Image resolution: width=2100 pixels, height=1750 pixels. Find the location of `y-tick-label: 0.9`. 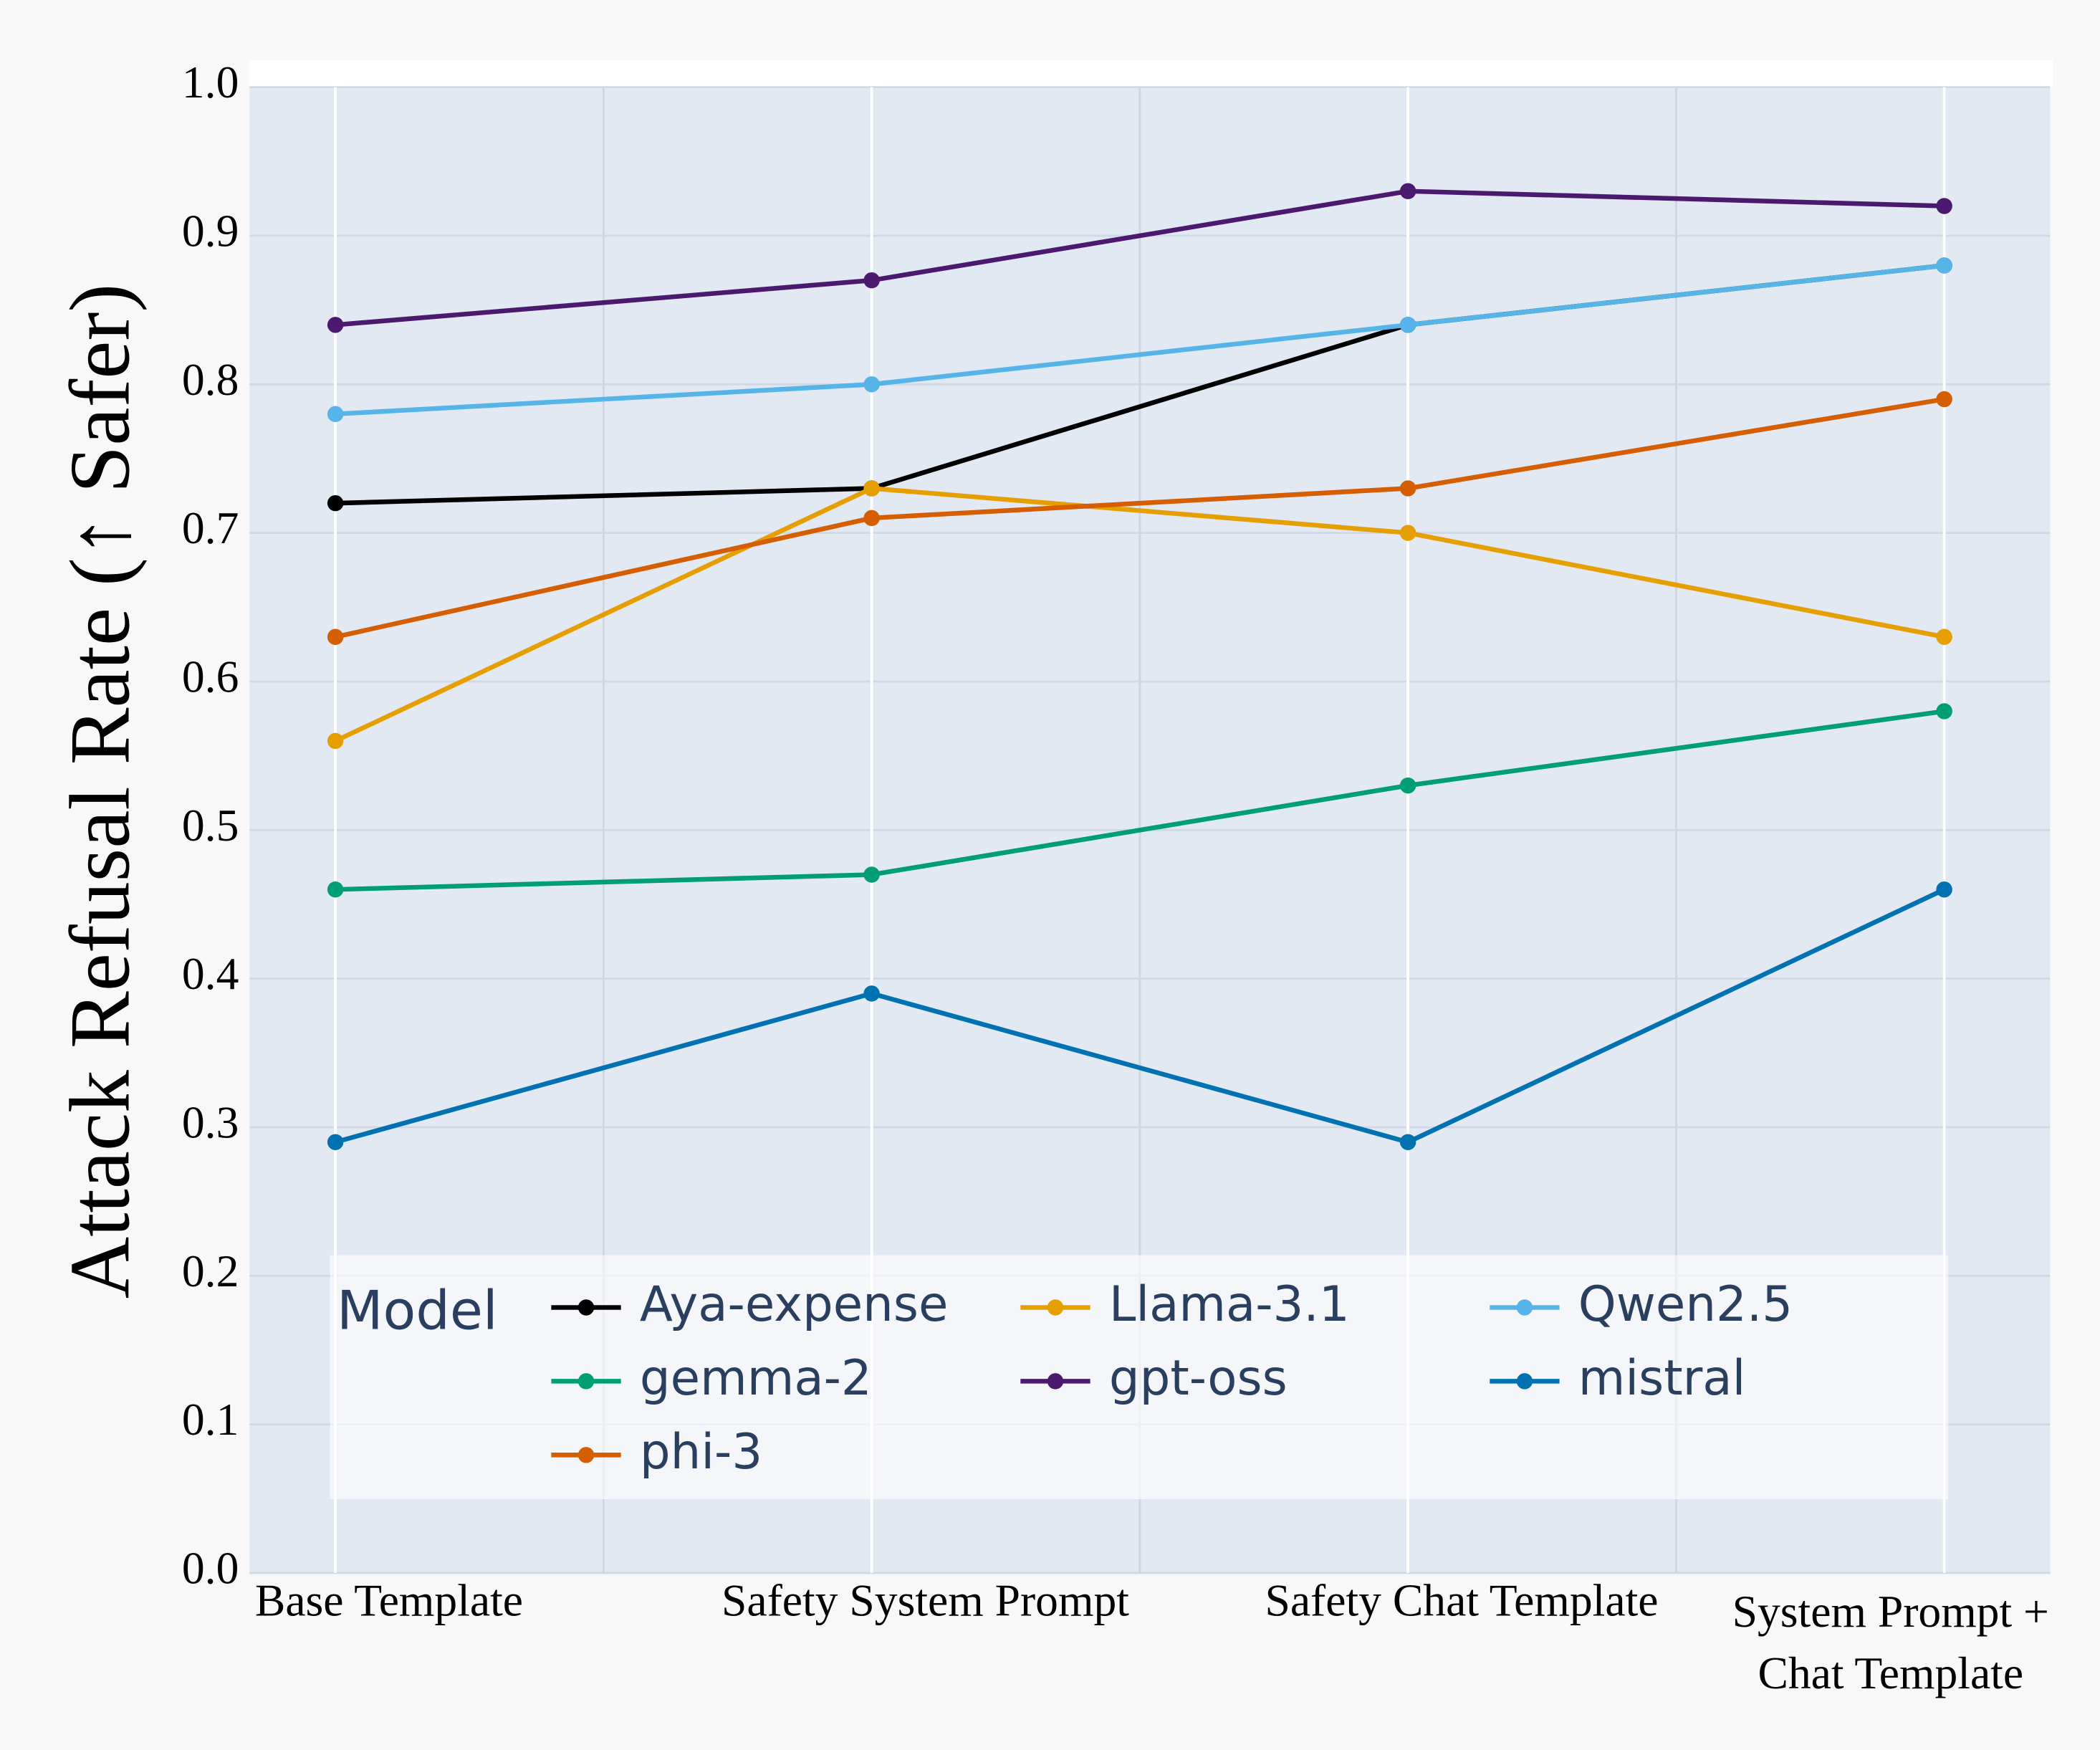

y-tick-label: 0.9 is located at coordinates (210, 231).